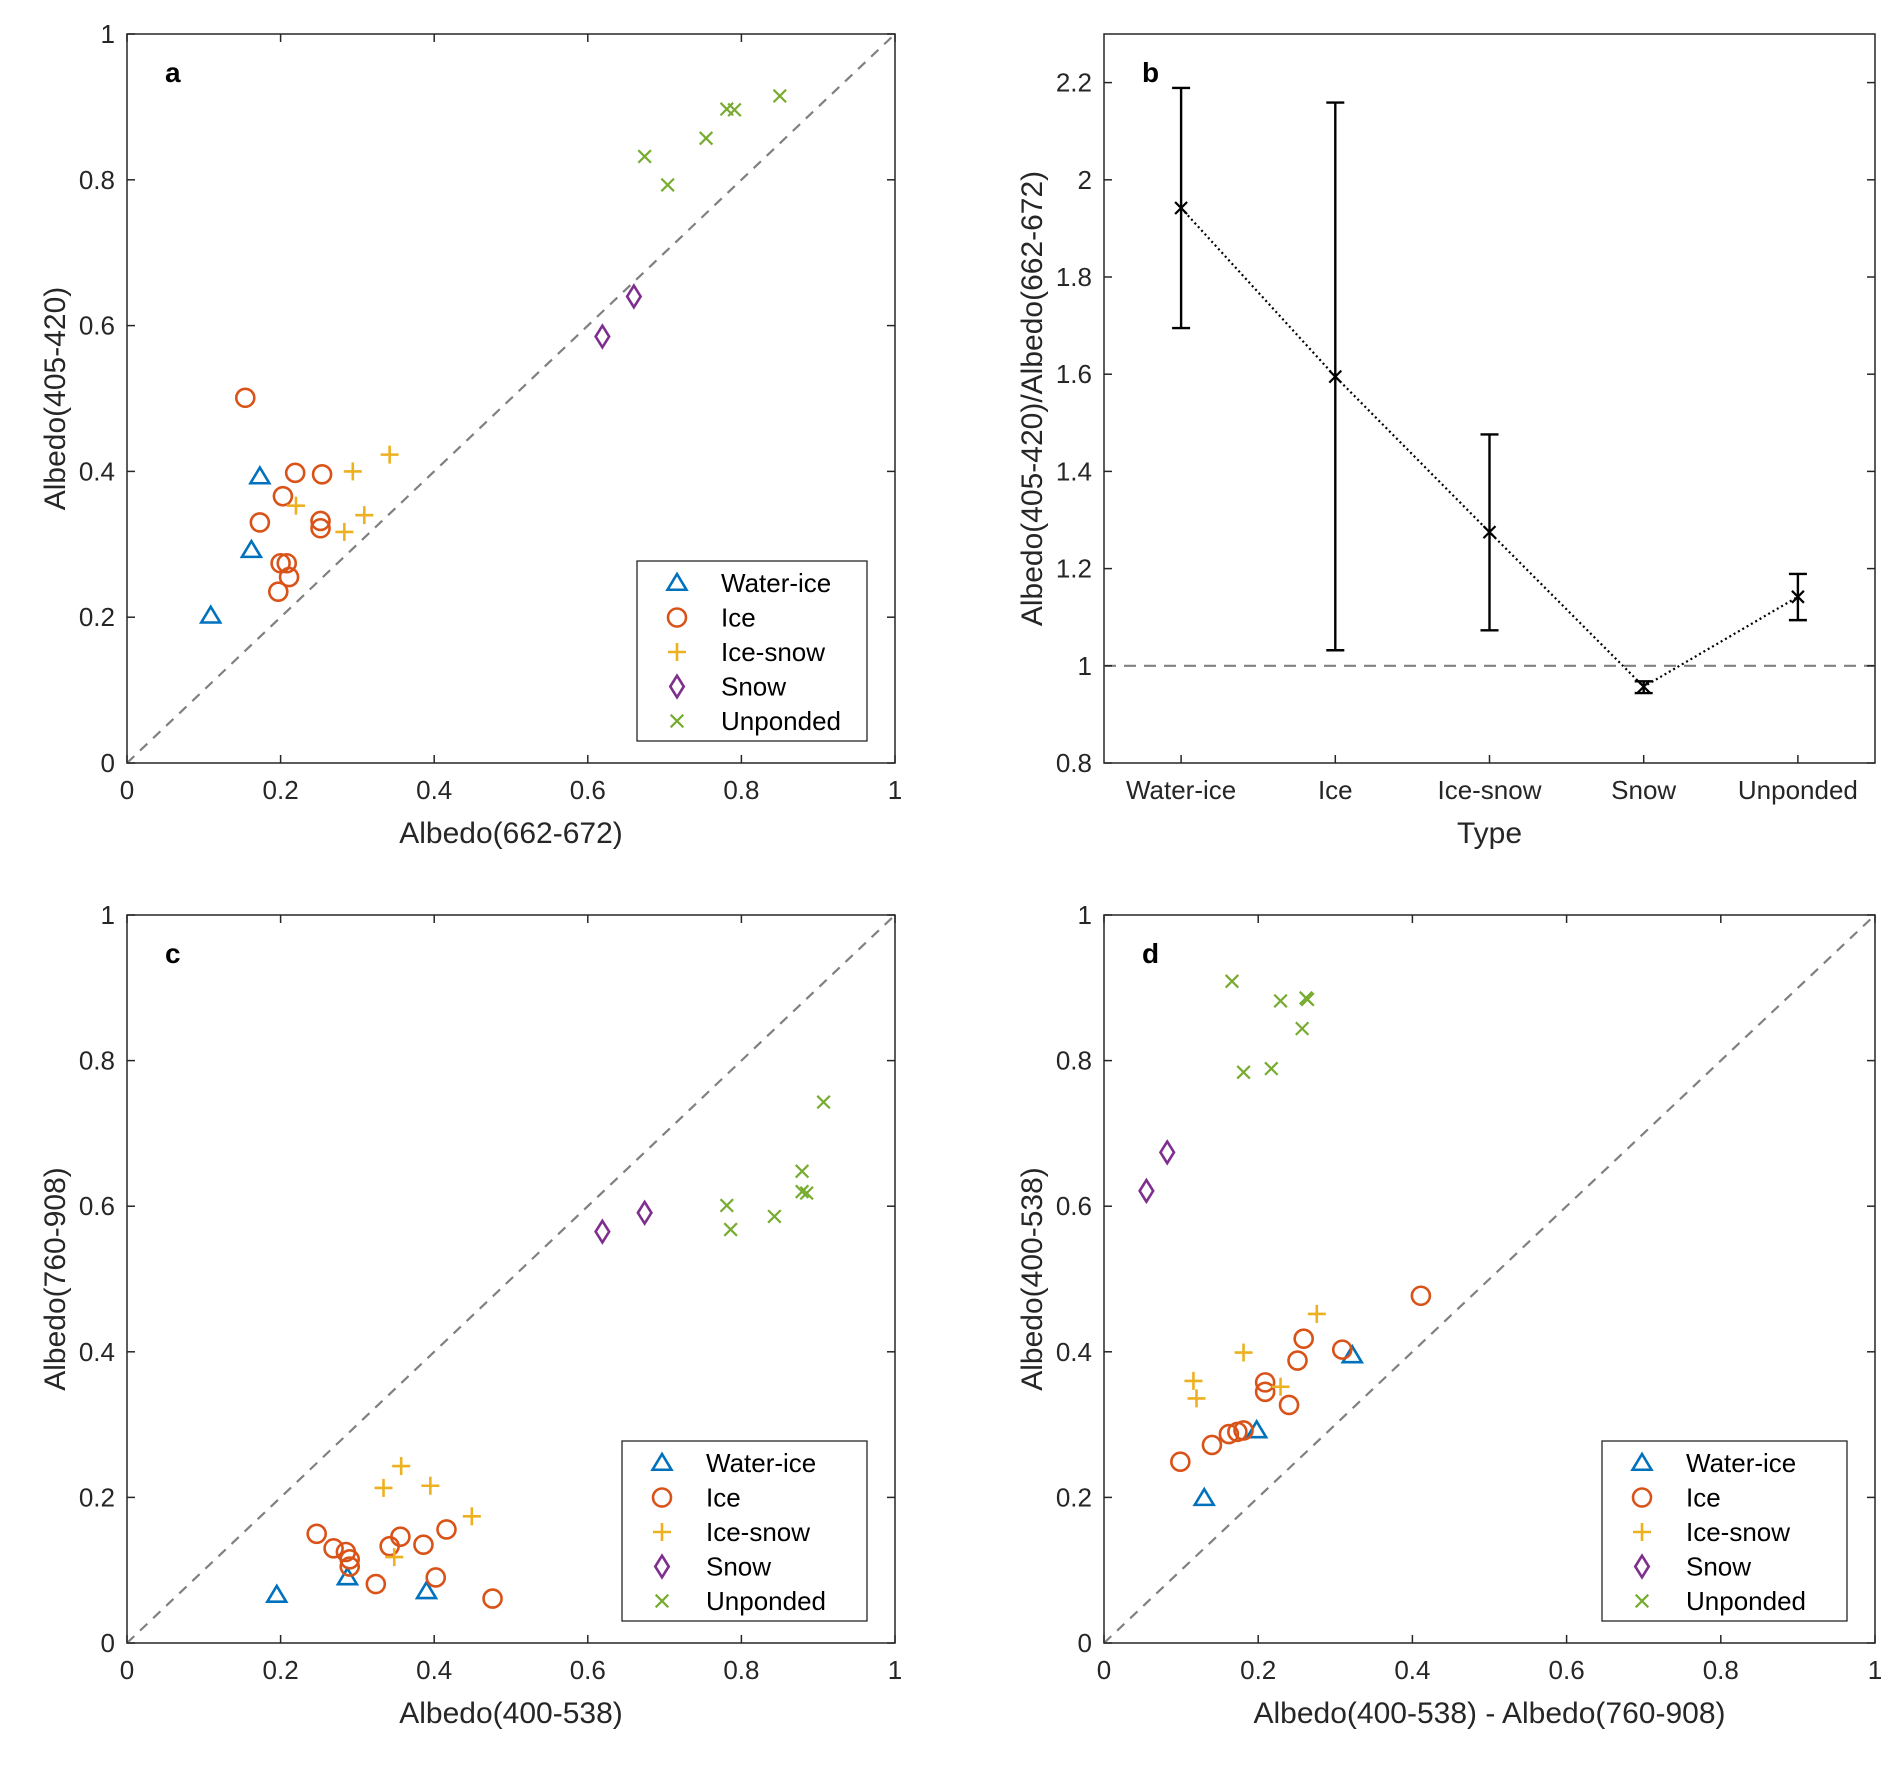  I want to click on legend-marker-x, so click(677, 721).